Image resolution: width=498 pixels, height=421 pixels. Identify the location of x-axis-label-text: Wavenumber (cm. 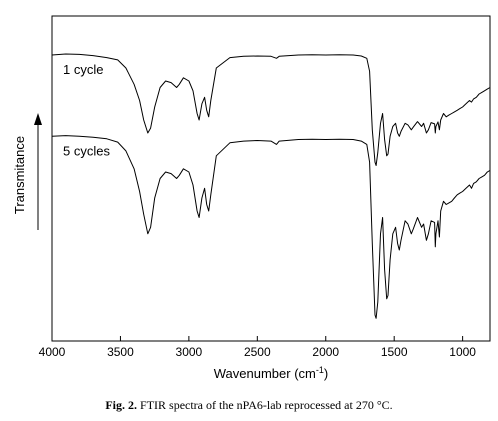
(265, 373).